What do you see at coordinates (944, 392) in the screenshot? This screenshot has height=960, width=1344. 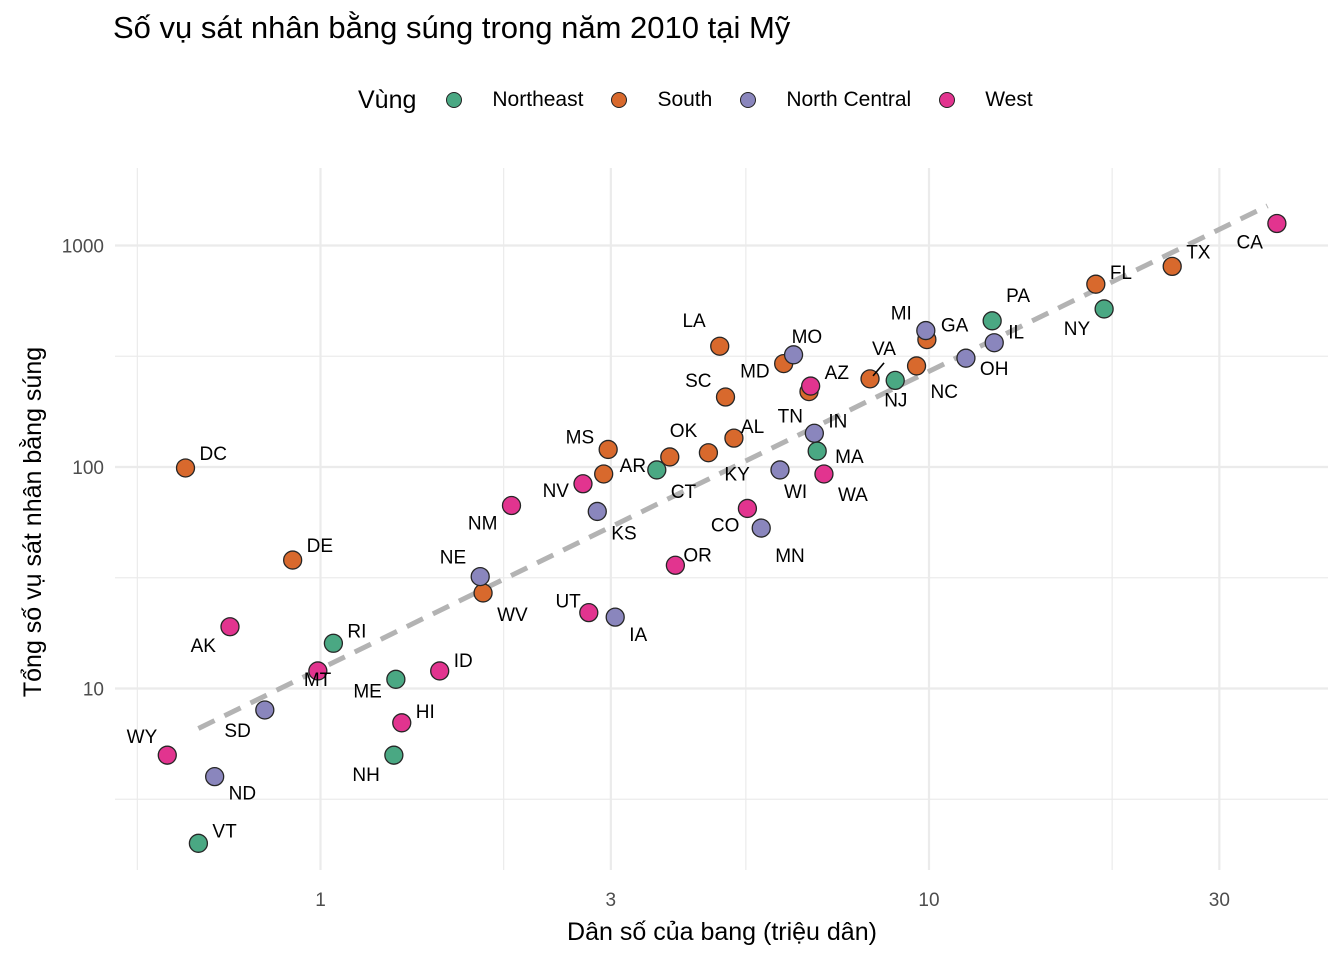 I see `label-nc: NC` at bounding box center [944, 392].